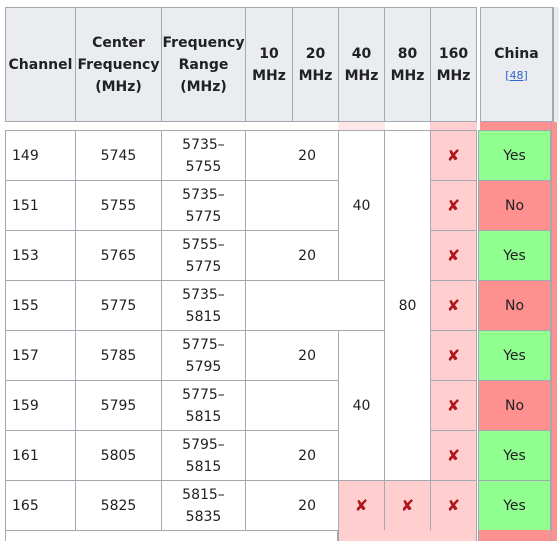  What do you see at coordinates (361, 64) in the screenshot?
I see `header-40mhz: 40 MHz` at bounding box center [361, 64].